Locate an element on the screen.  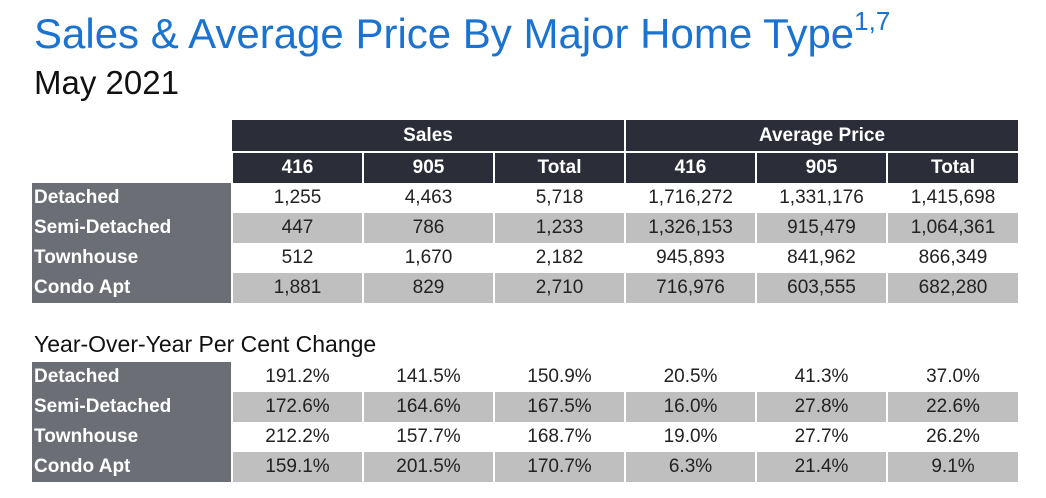
table-cell: 1,233 is located at coordinates (559, 228).